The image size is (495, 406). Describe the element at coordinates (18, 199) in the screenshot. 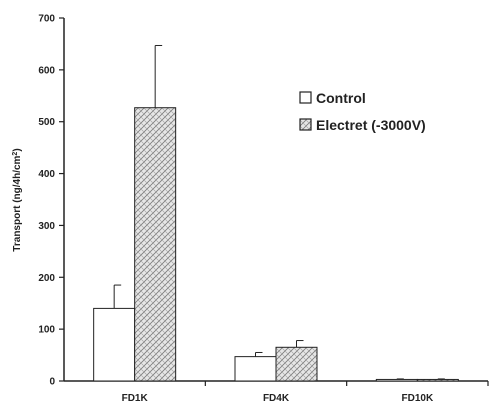

I see `y-axis-title: Transport (ng/4h/cm2)` at that location.